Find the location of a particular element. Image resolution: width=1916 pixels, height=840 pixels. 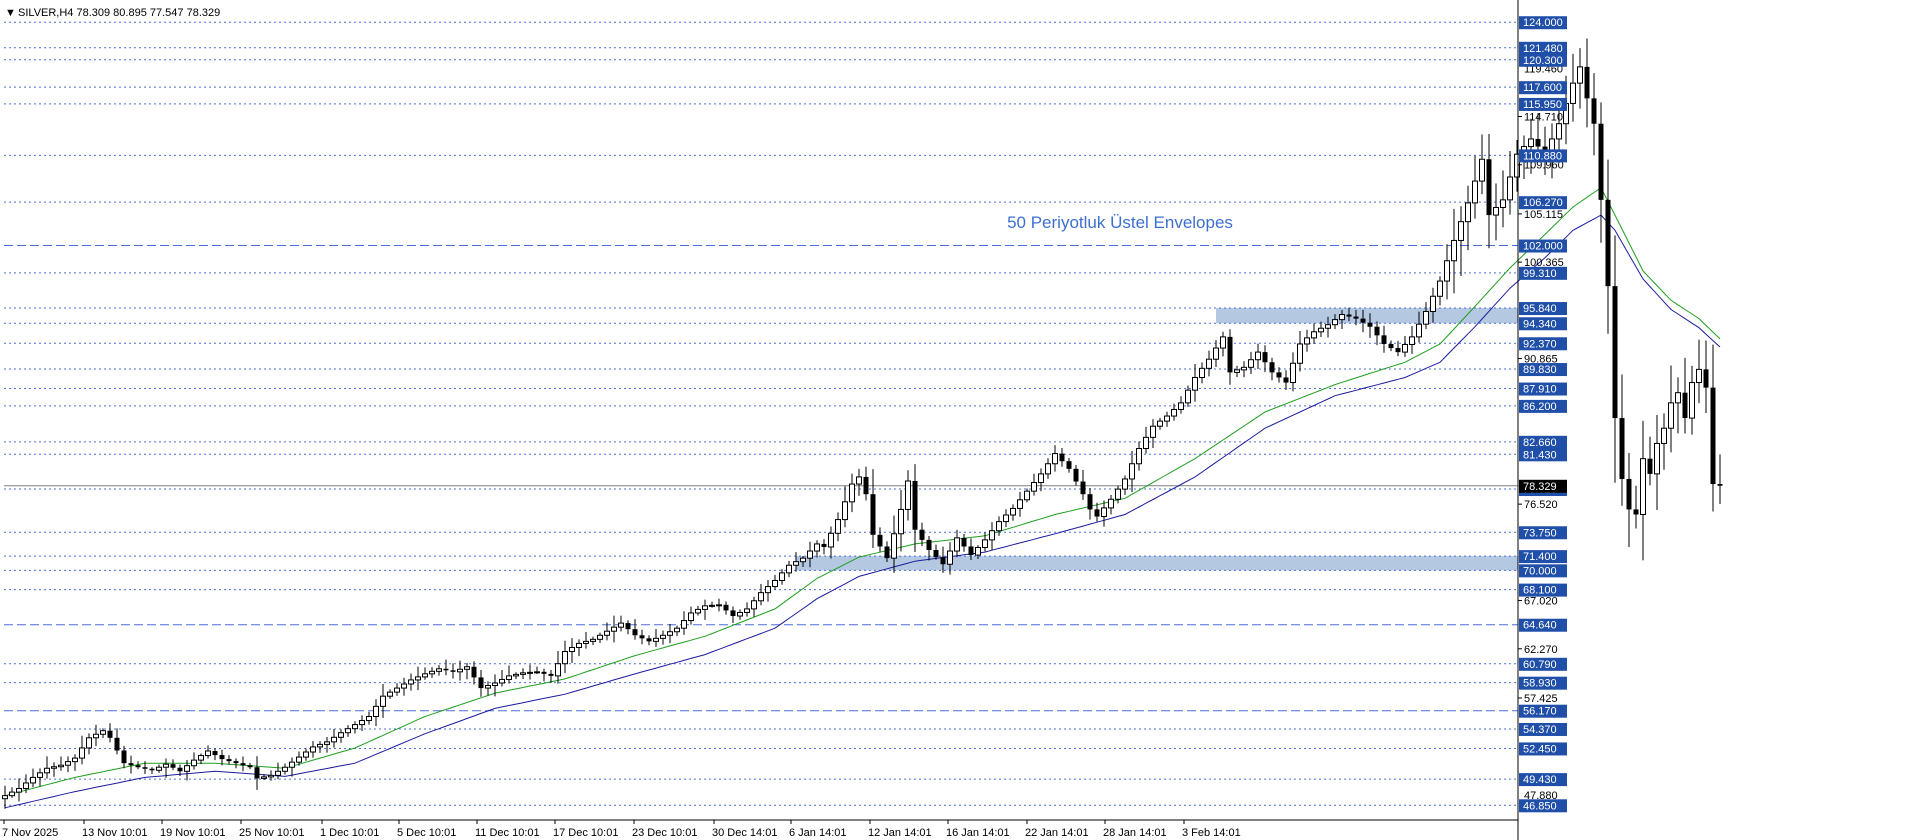

level-price-tag-label: 102.000 is located at coordinates (1543, 247).